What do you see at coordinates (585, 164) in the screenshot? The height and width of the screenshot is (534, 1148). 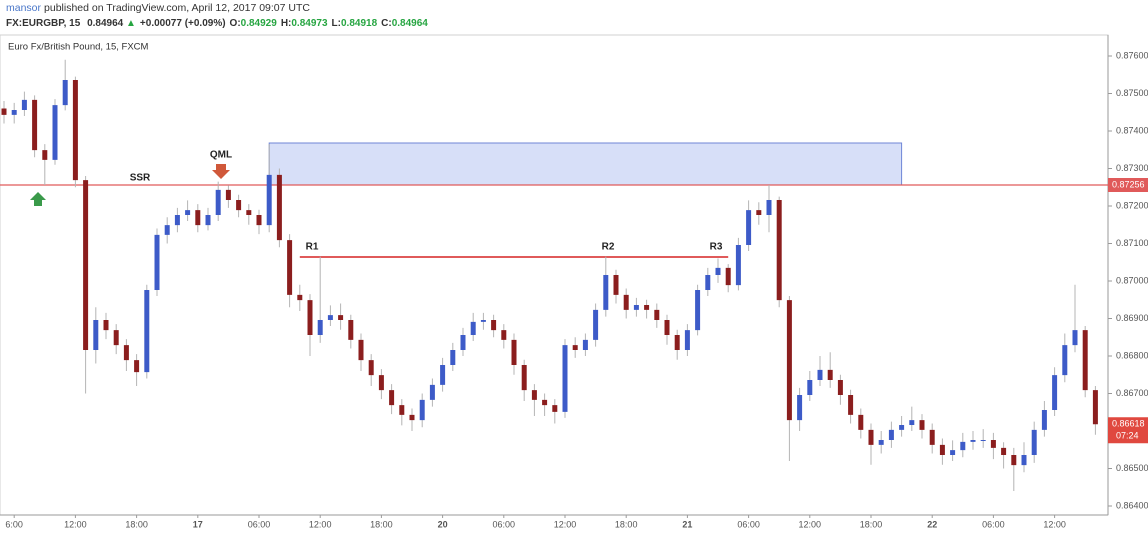 I see `supply-zone` at bounding box center [585, 164].